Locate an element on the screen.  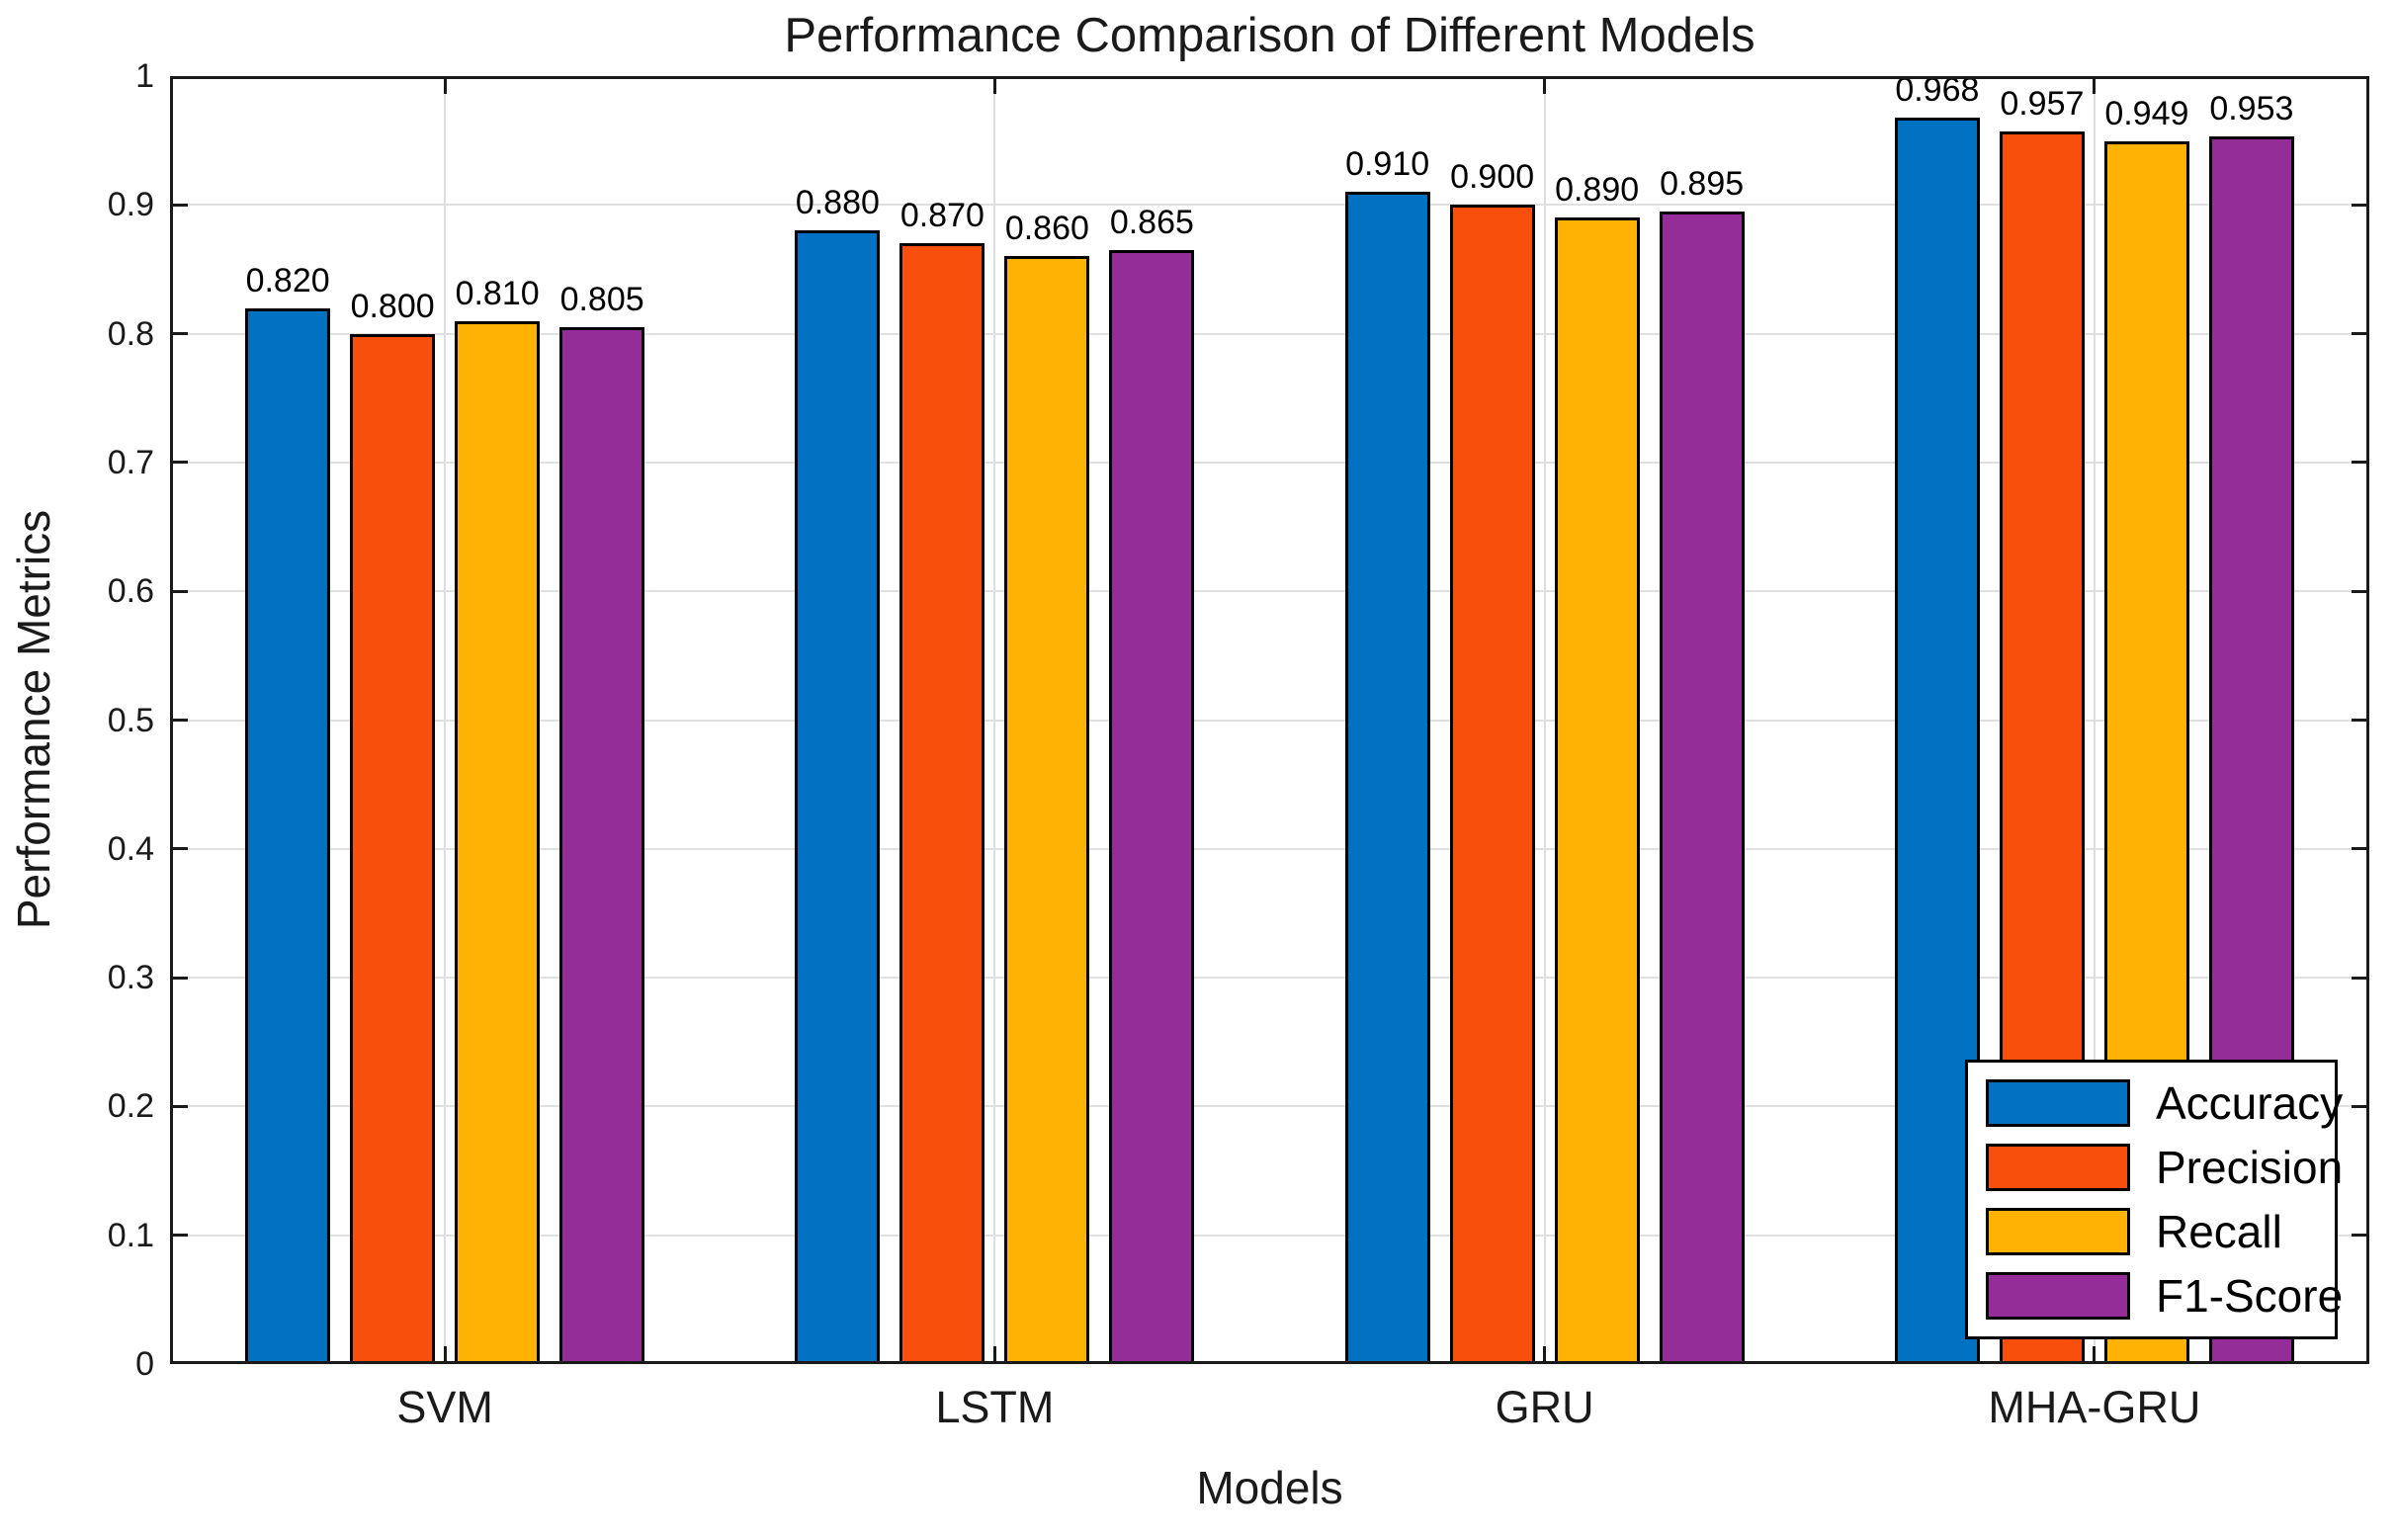
bar-svm-precision is located at coordinates (393, 848).